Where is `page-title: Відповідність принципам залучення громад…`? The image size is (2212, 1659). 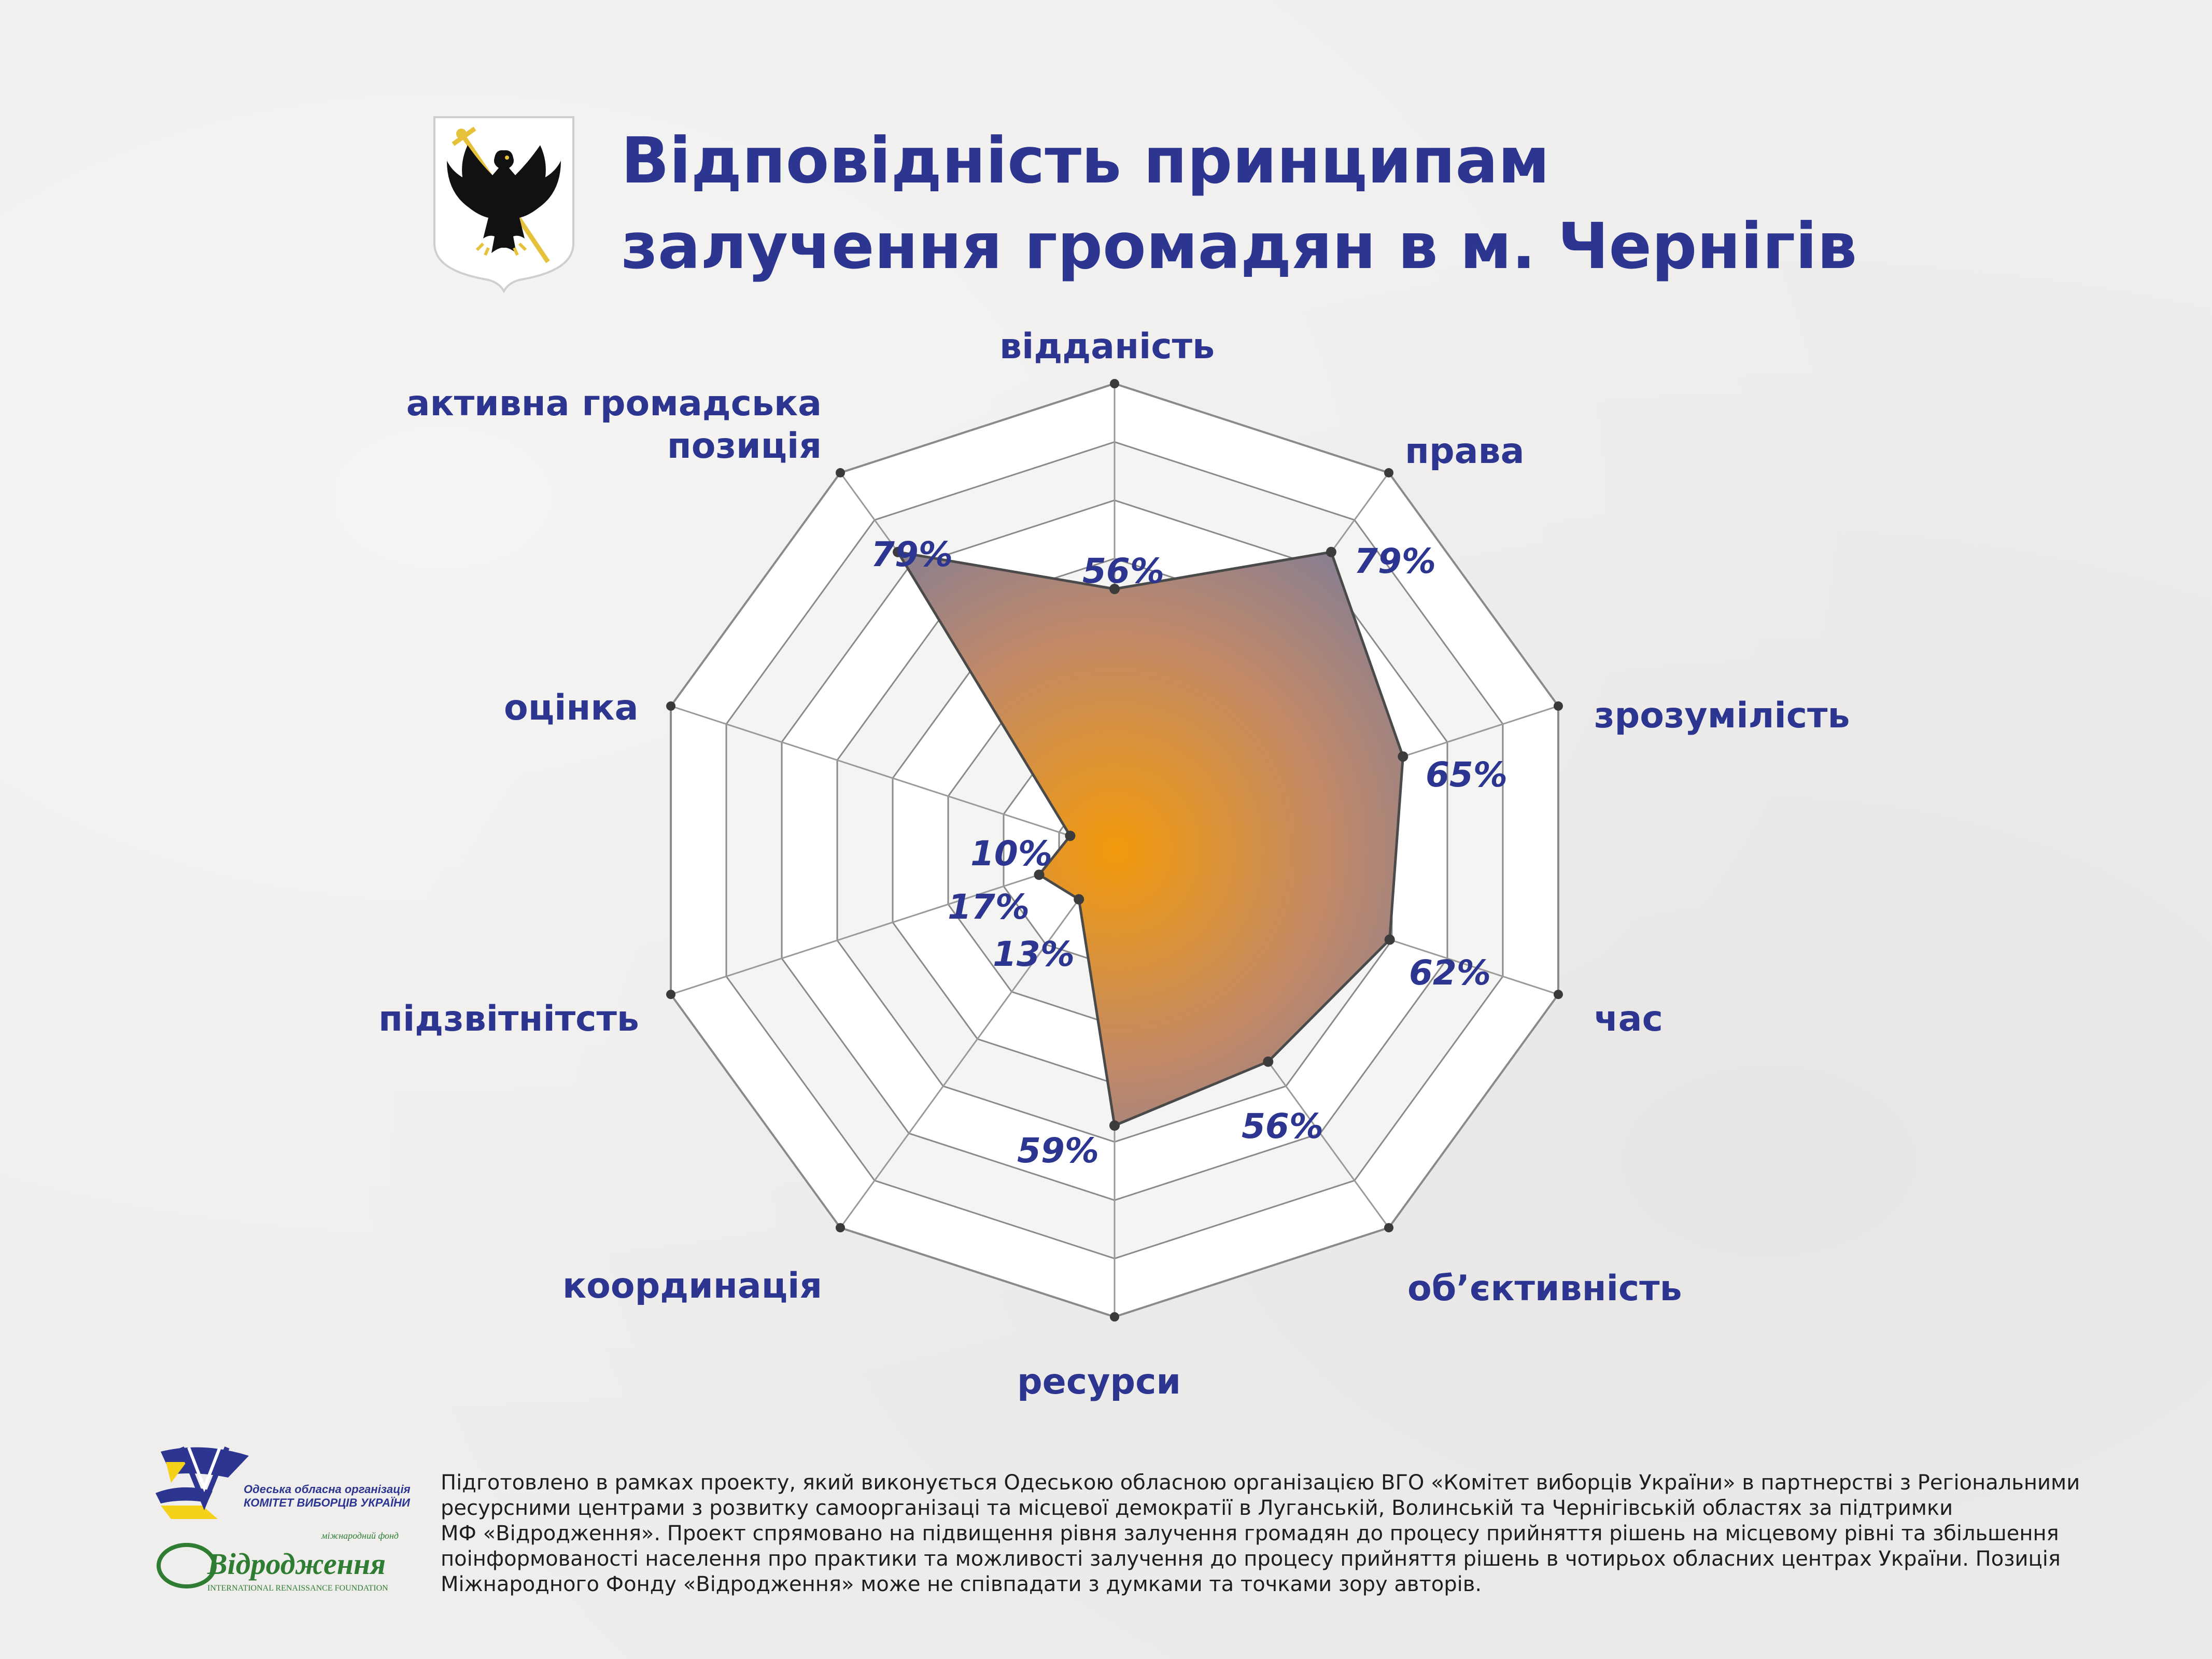
page-title: Відповідність принципам залучення громад… is located at coordinates (1321, 203).